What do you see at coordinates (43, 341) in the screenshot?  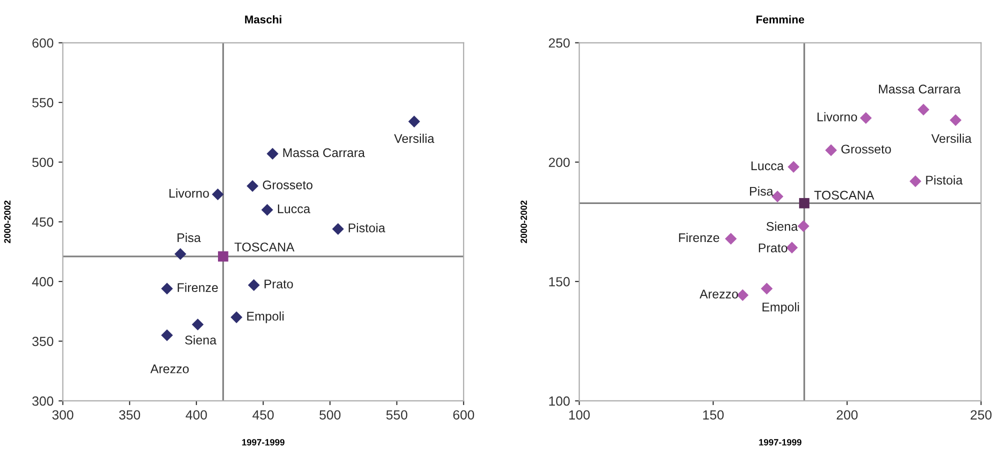 I see `y-tick-label: 350` at bounding box center [43, 341].